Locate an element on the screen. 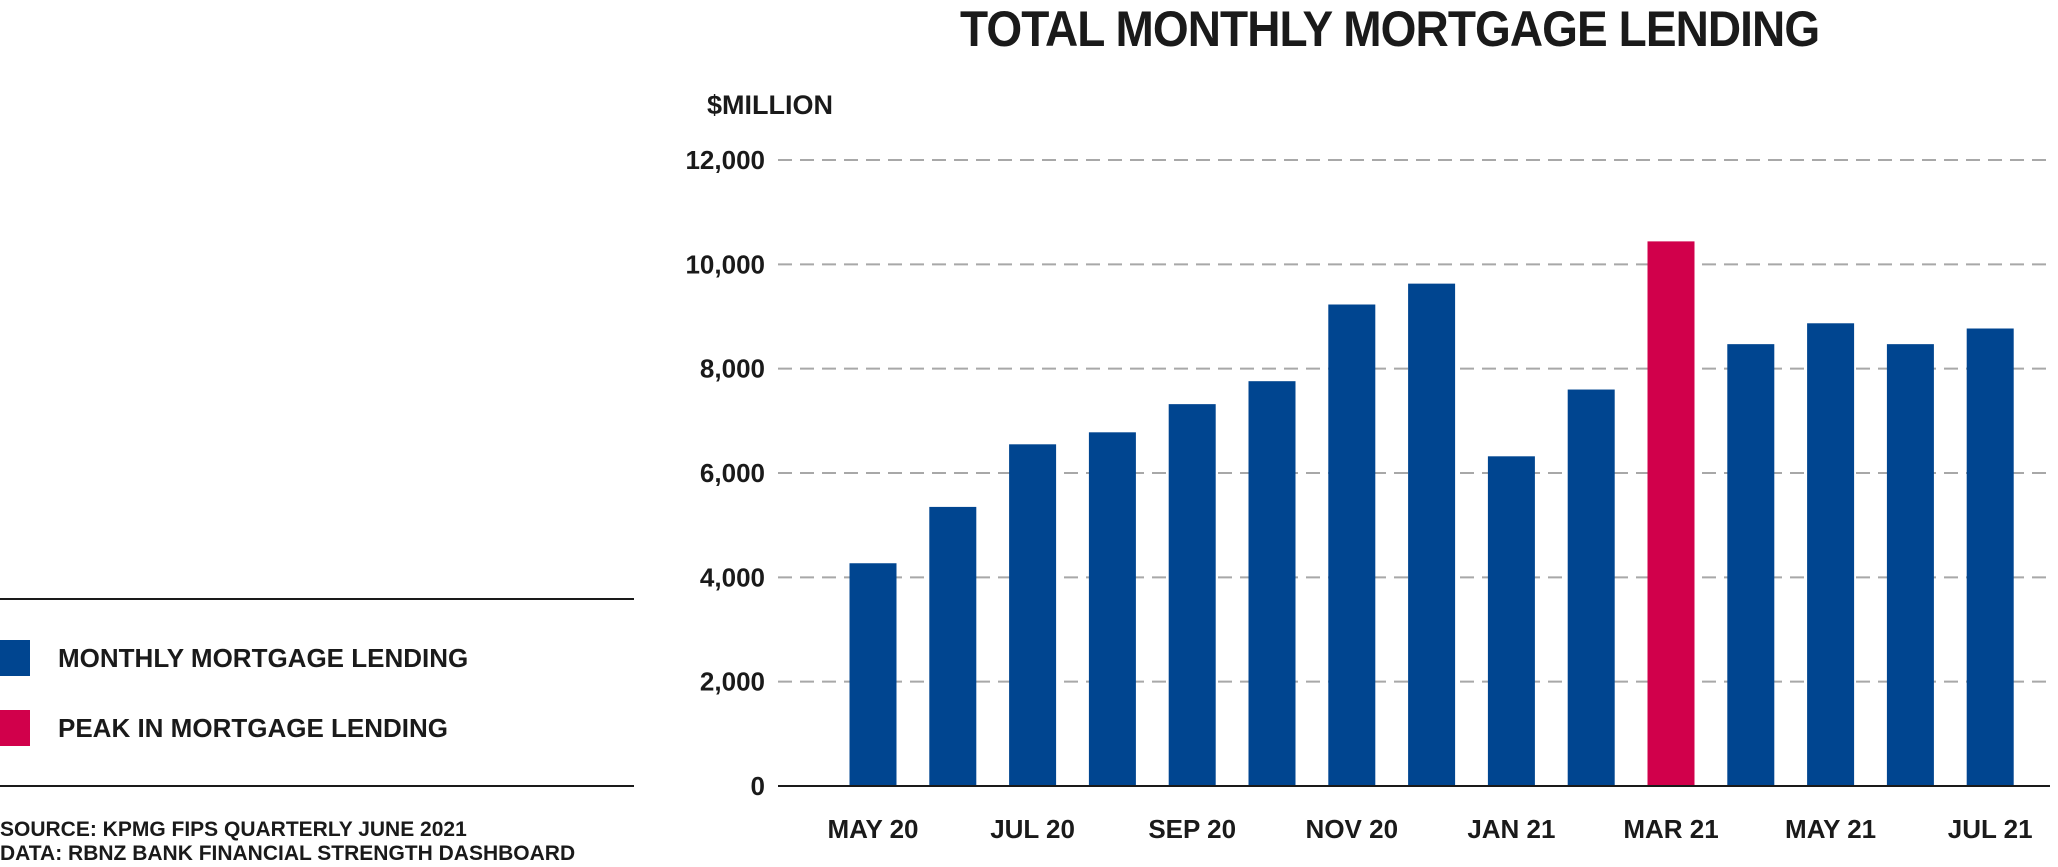  bar-peak is located at coordinates (1671, 513).